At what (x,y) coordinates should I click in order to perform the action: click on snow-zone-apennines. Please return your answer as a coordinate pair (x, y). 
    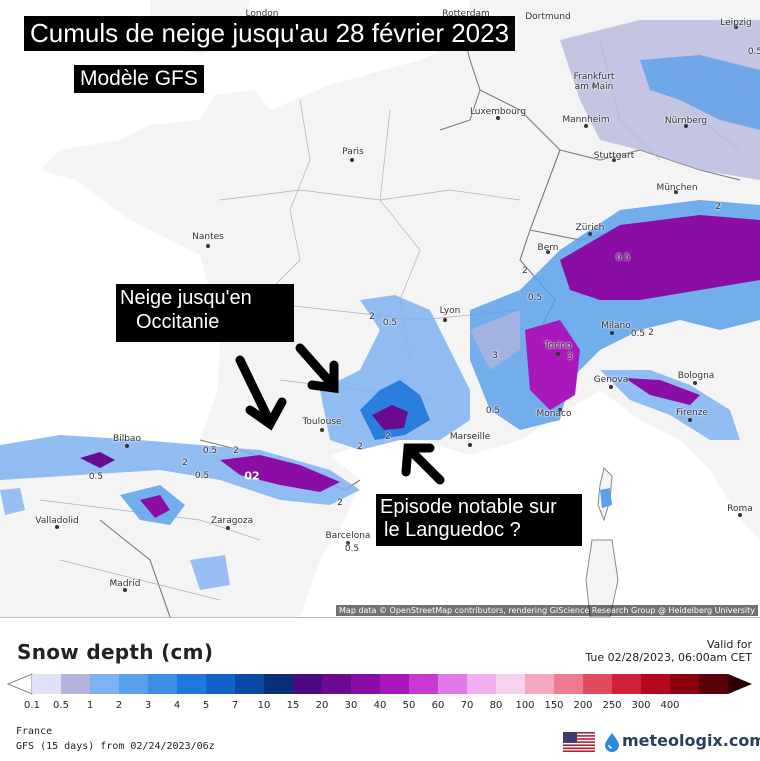
    Looking at the image, I should click on (670, 405).